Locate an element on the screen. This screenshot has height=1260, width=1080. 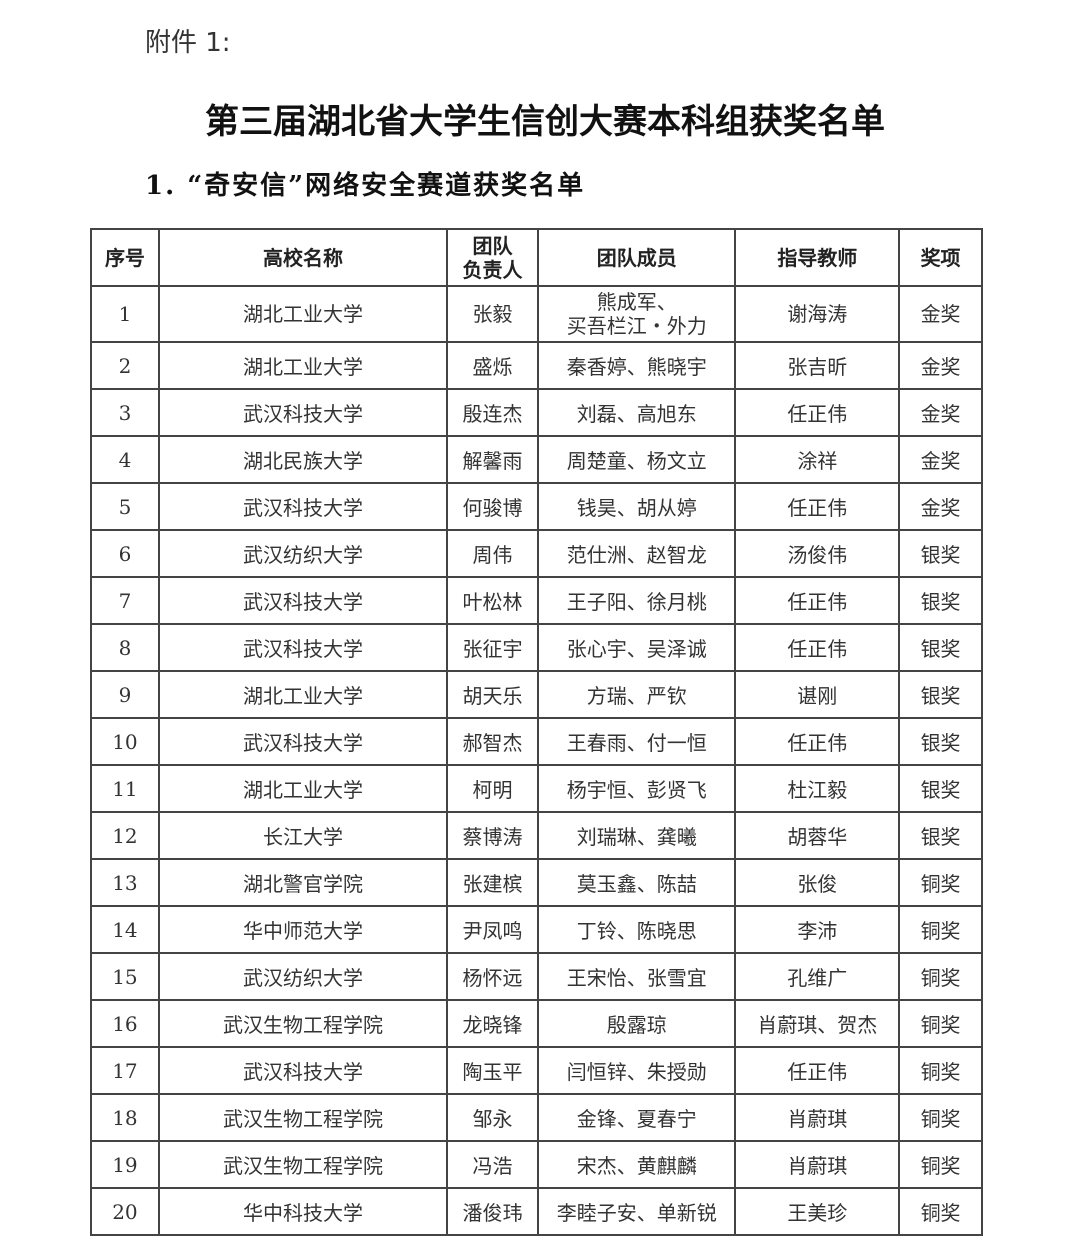
cell-index: 10 is located at coordinates (125, 741).